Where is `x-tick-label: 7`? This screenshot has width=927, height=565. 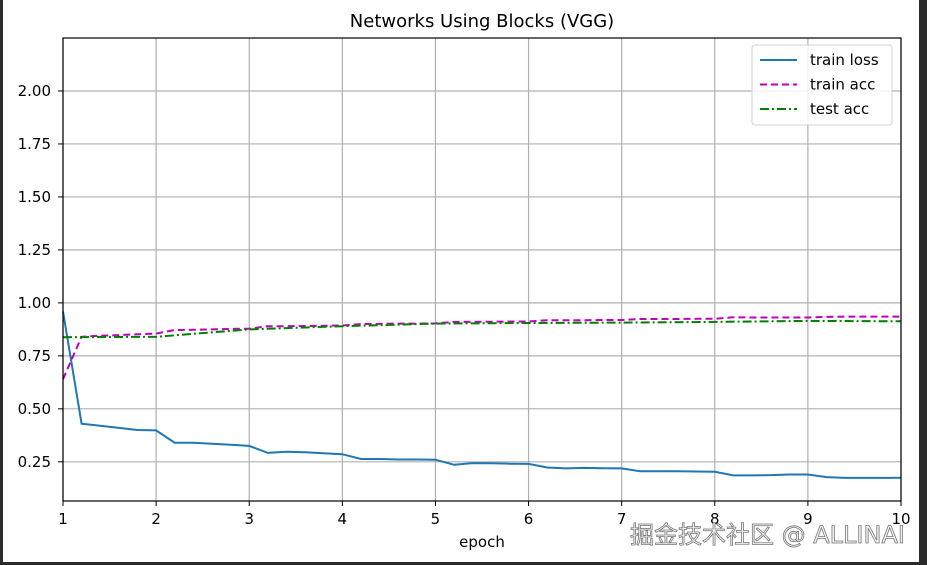
x-tick-label: 7 is located at coordinates (622, 519).